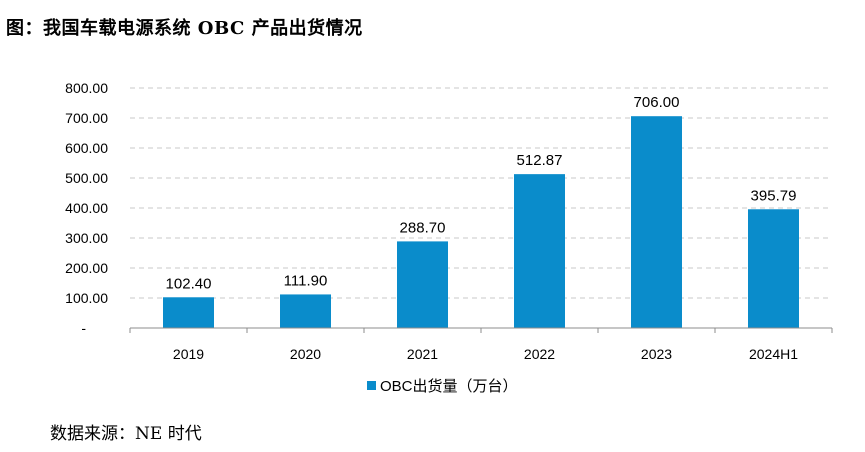  Describe the element at coordinates (86, 88) in the screenshot. I see `y-tick-label: 800.00` at that location.